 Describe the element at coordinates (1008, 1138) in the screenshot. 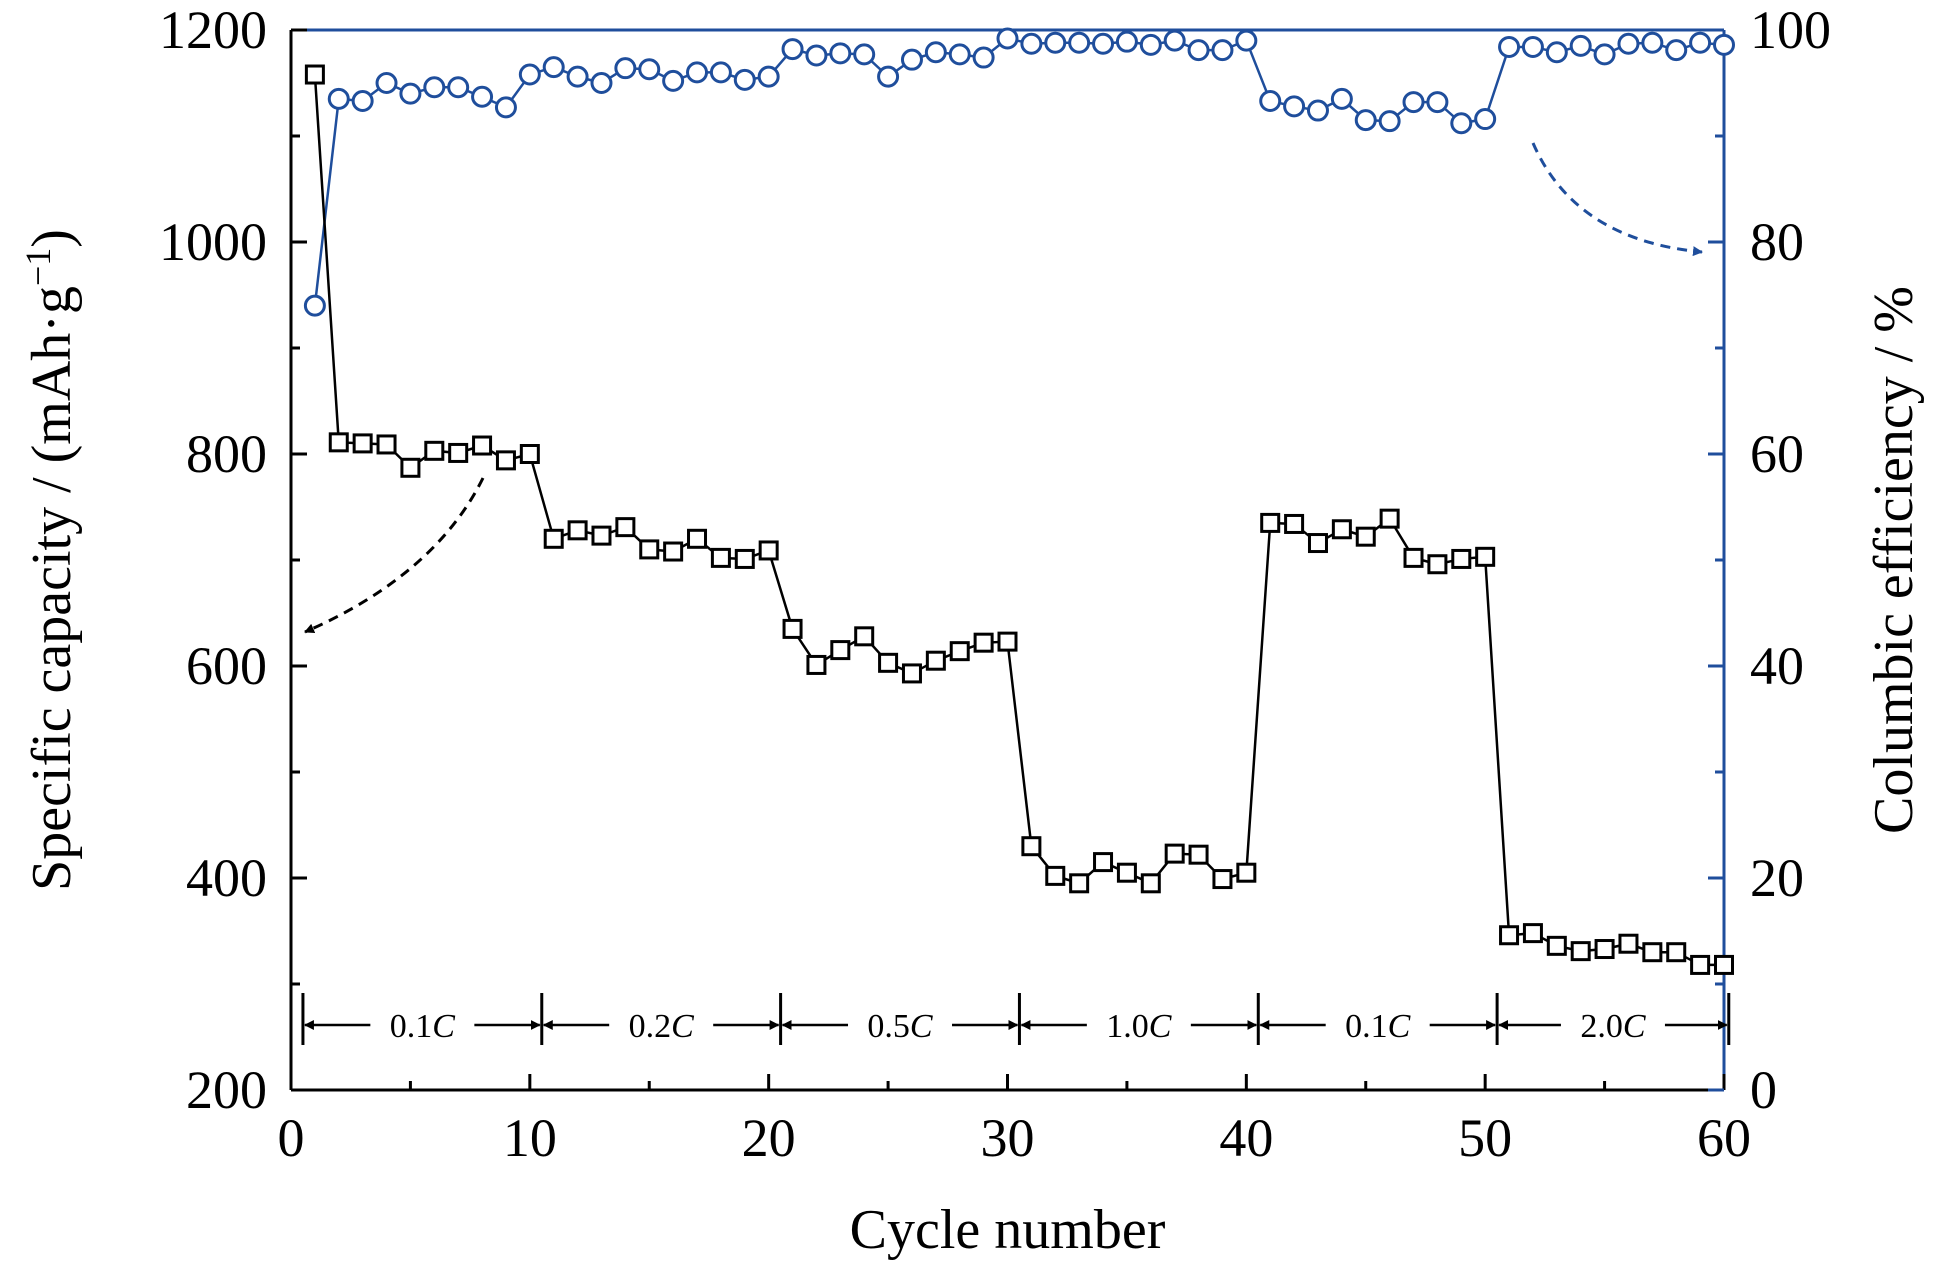

I see `x-tick-label: 30` at that location.